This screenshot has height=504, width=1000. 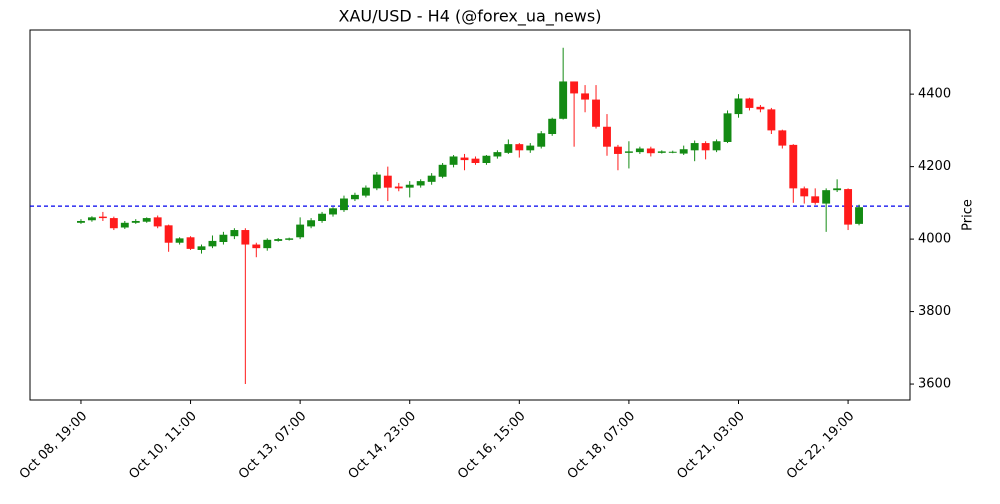 What do you see at coordinates (968, 215) in the screenshot?
I see `y-axis-label: Price` at bounding box center [968, 215].